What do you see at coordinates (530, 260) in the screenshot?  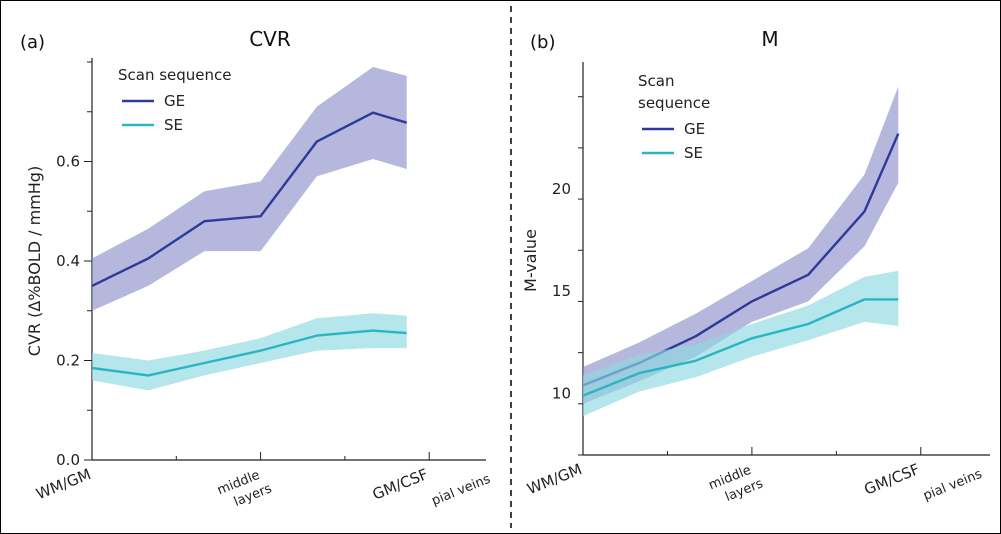 I see `y-axis-title: M-value` at bounding box center [530, 260].